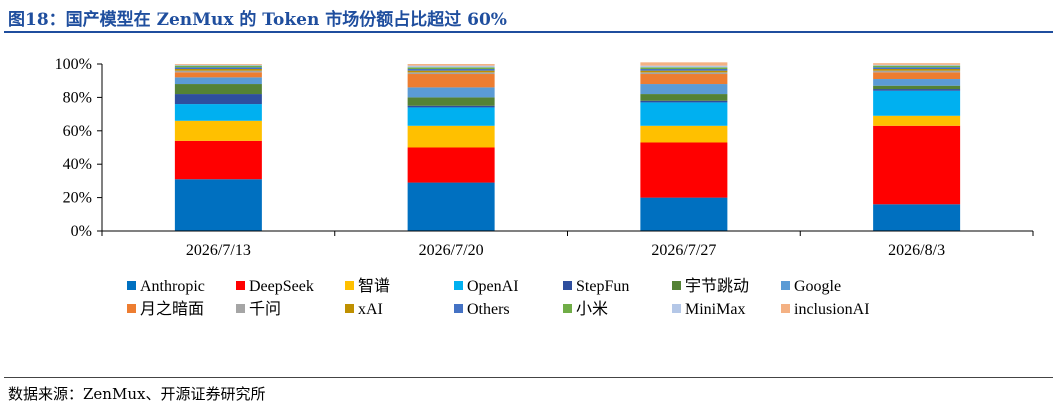  I want to click on y-tick-label: 20%, so click(77, 198).